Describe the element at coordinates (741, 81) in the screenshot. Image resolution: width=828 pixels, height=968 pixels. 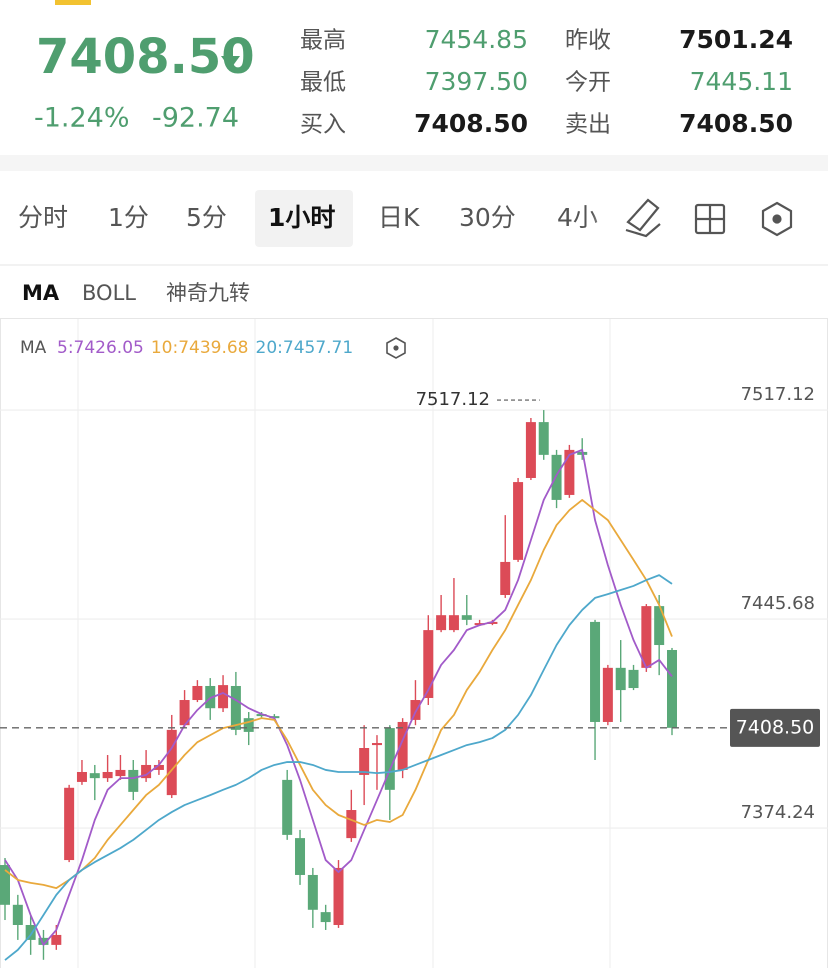
I see `stat-value: 7445.11` at that location.